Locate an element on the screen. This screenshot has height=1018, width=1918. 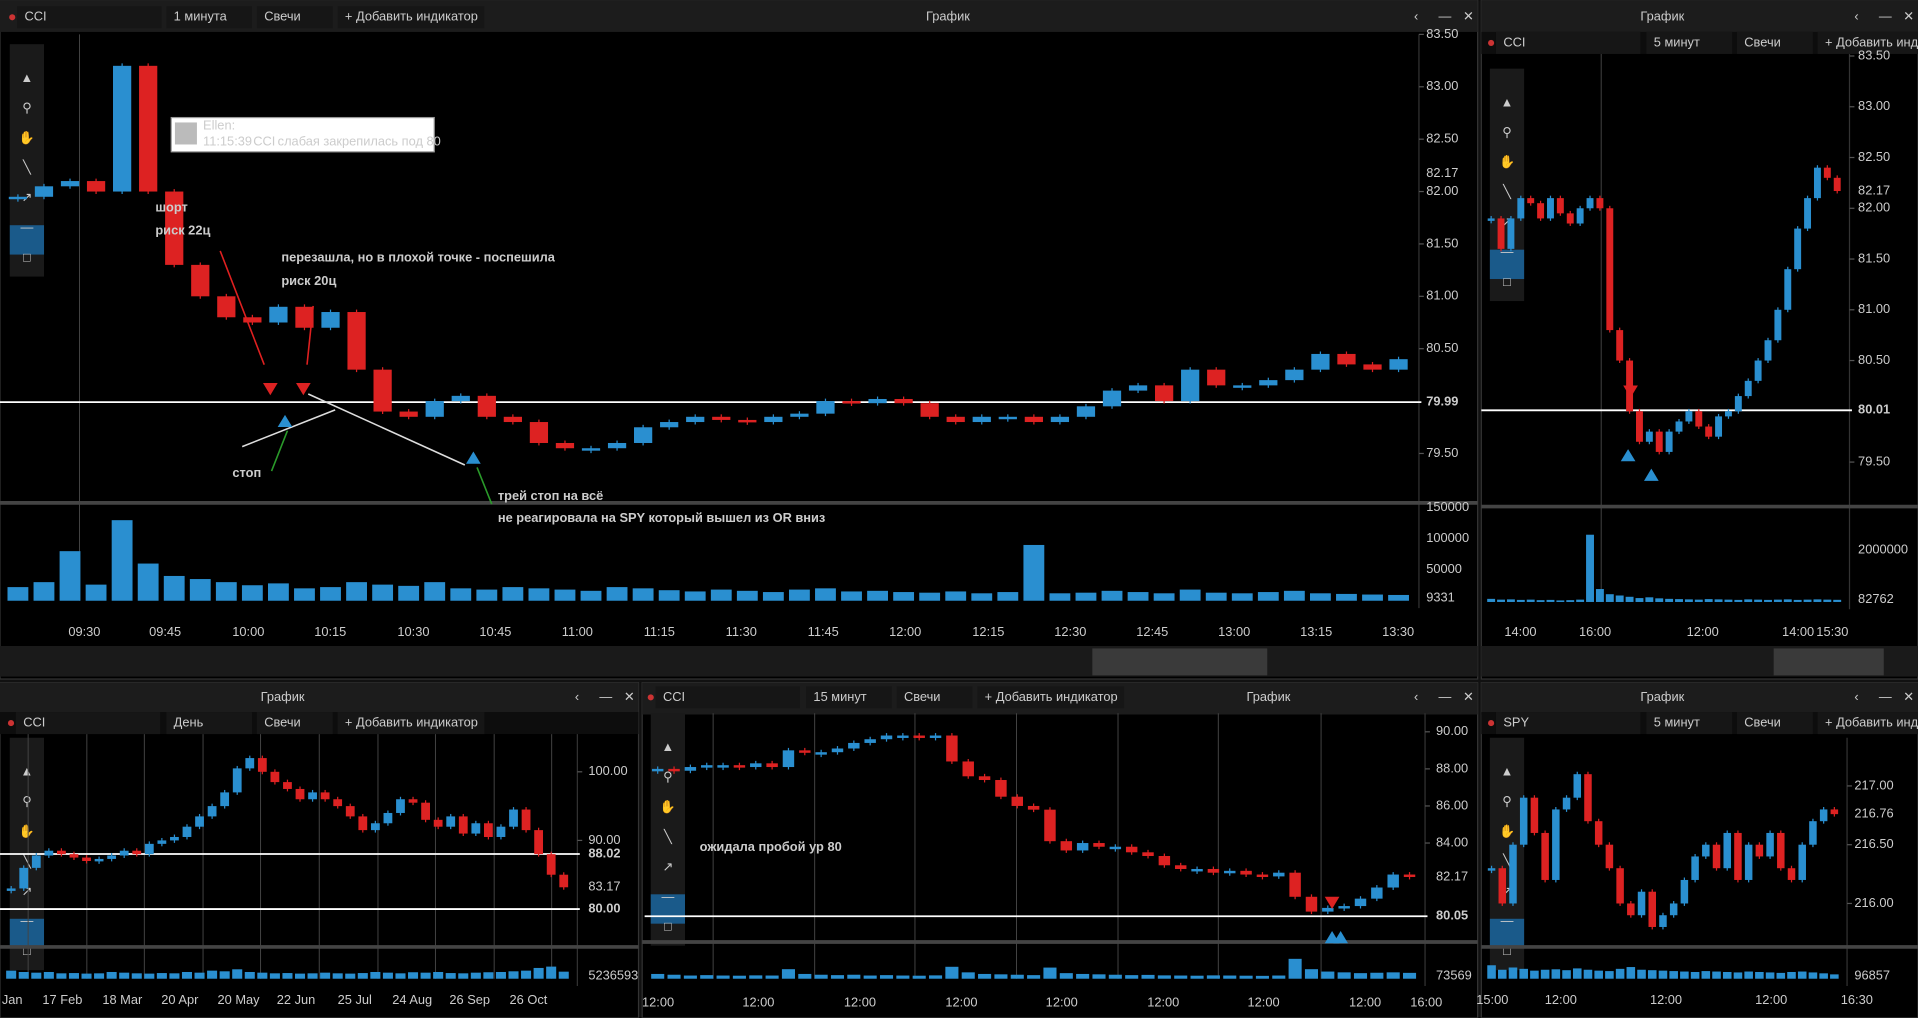
toolbar-interval: День is located at coordinates (189, 721).